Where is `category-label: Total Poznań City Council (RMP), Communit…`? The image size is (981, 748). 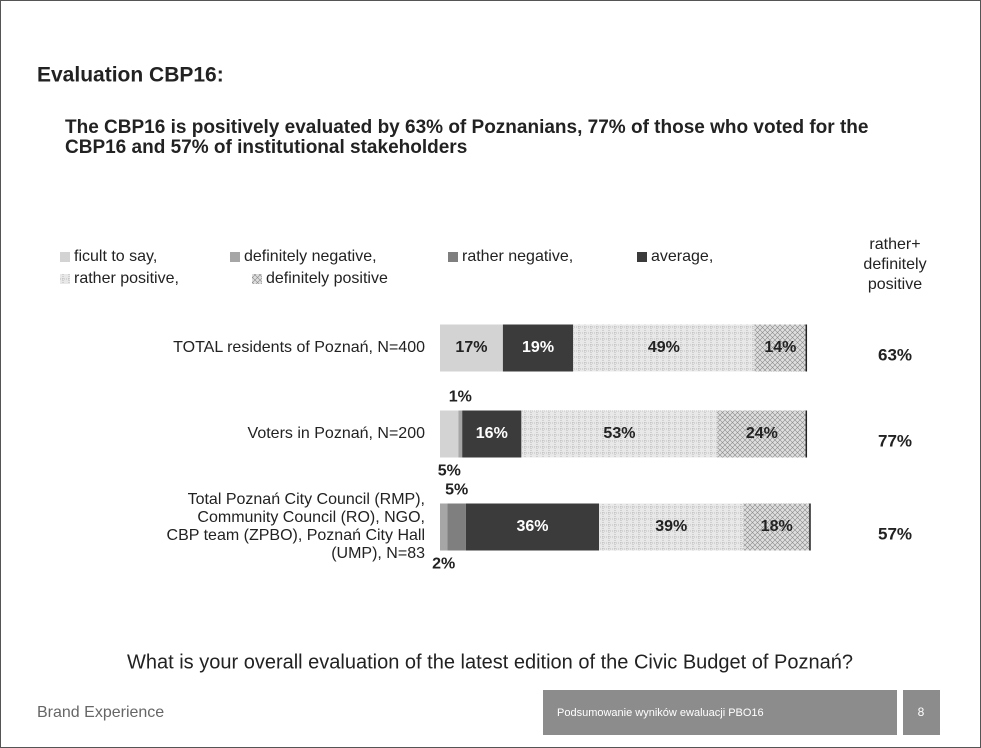
category-label: Total Poznań City Council (RMP), Communit… is located at coordinates (296, 526).